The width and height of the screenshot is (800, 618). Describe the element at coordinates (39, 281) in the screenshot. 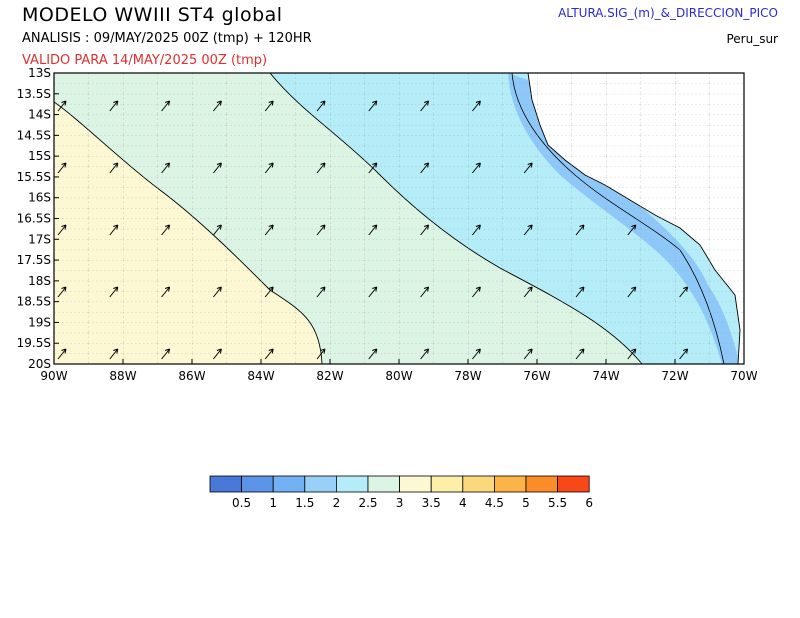

I see `latitude-label: 18S` at that location.